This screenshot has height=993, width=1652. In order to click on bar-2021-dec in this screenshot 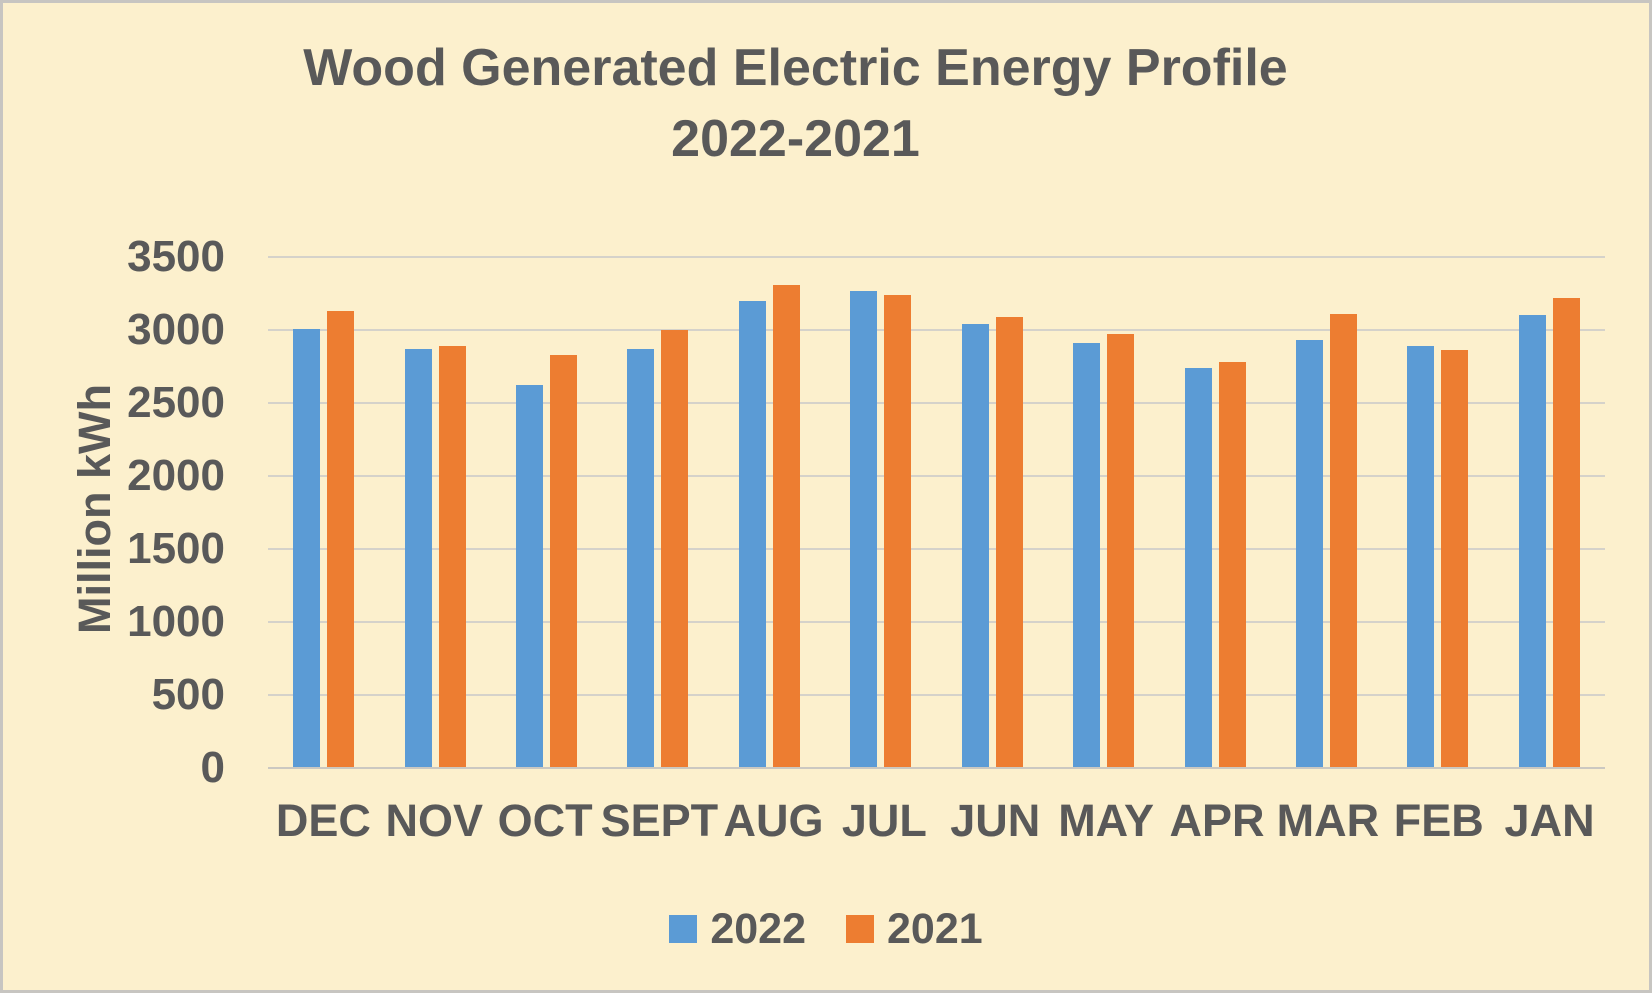, I will do `click(341, 539)`.